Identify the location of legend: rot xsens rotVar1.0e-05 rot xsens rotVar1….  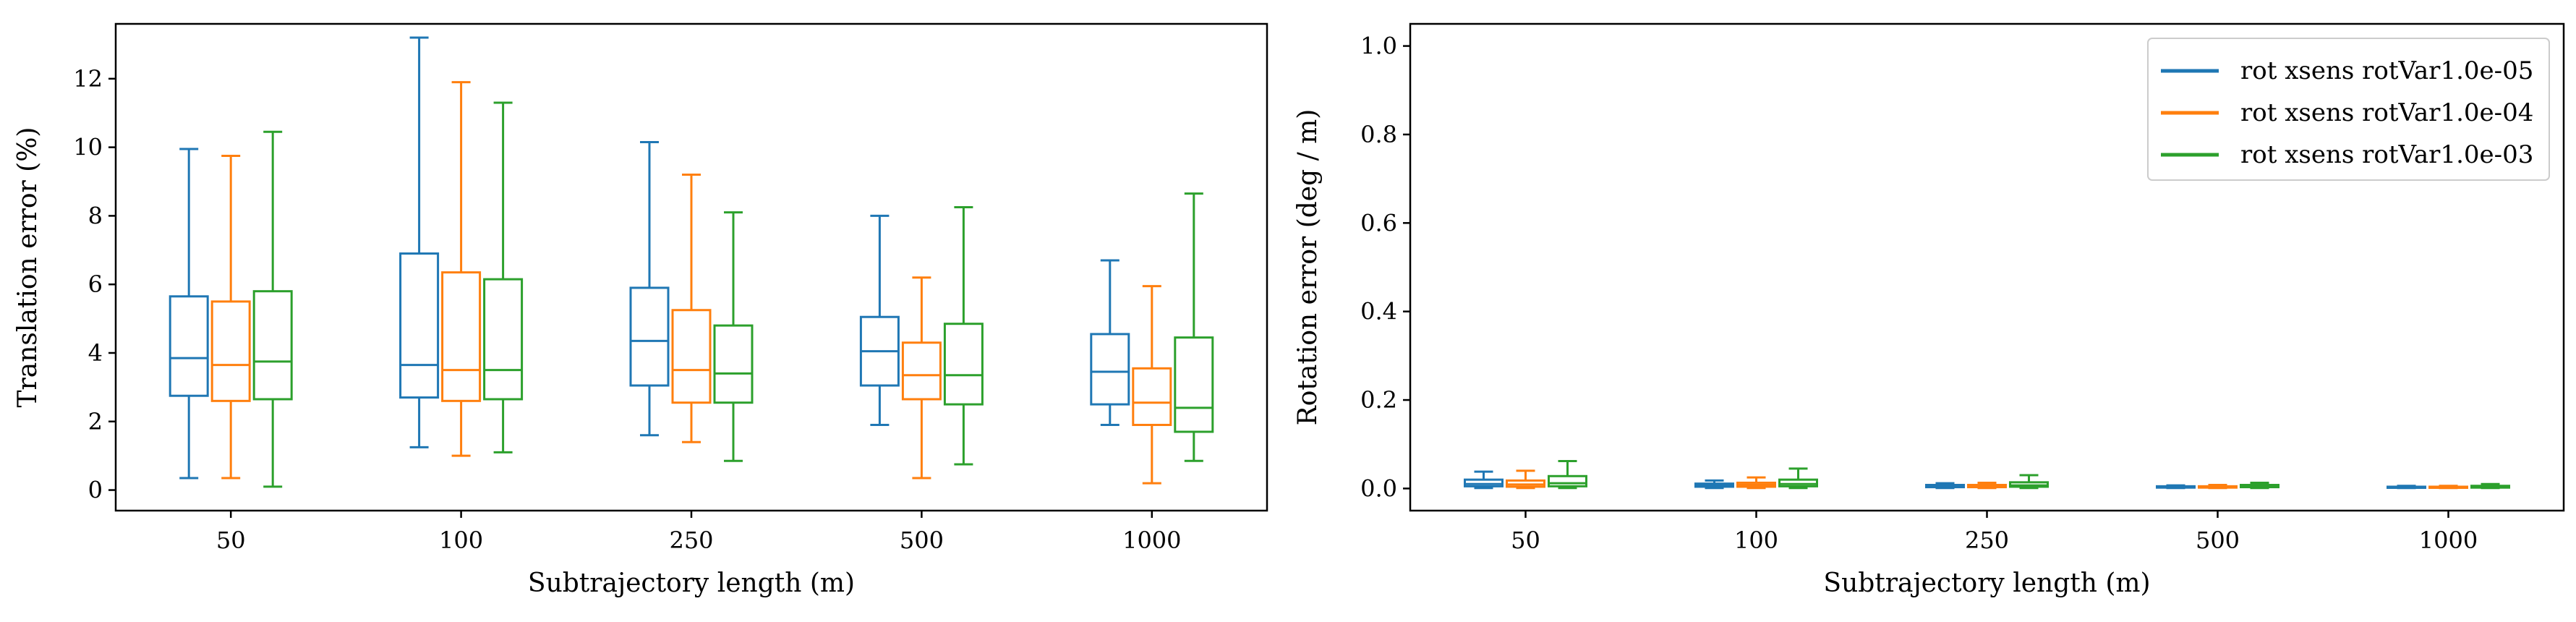
(2348, 109).